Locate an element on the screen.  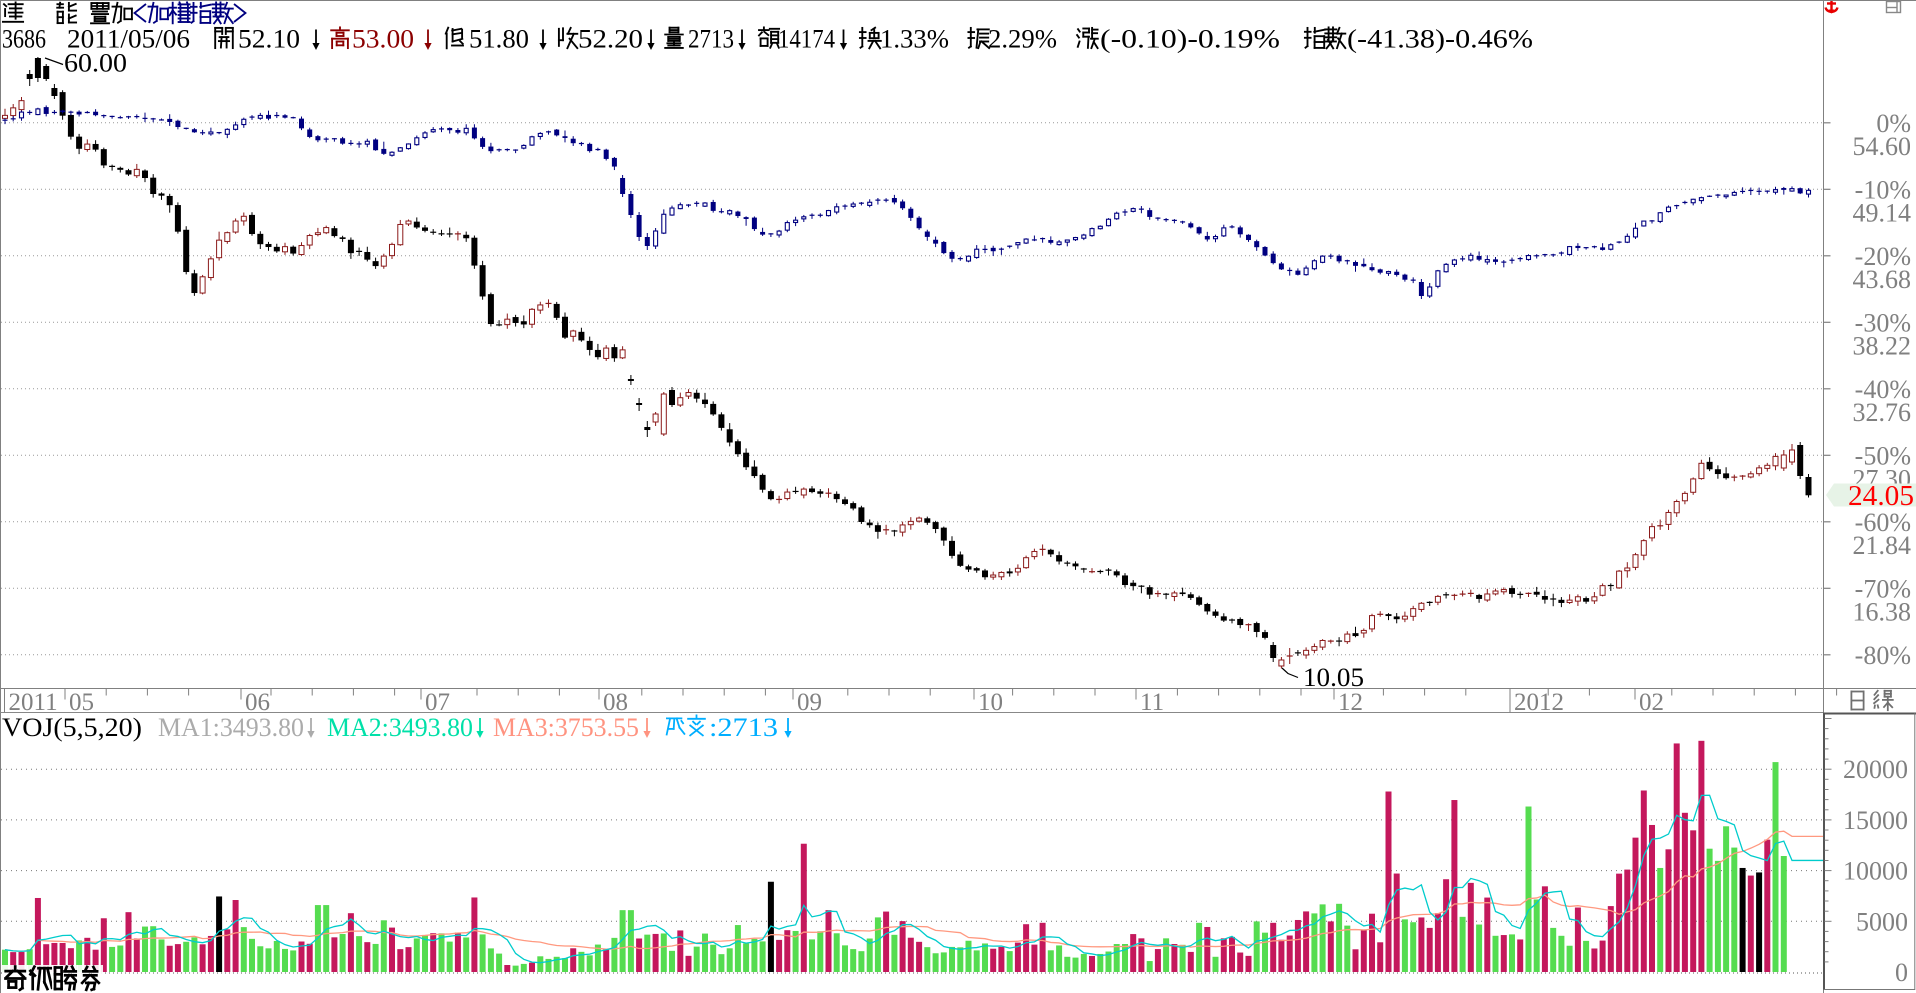
svg-text: 2011 is located at coordinates (33, 702).